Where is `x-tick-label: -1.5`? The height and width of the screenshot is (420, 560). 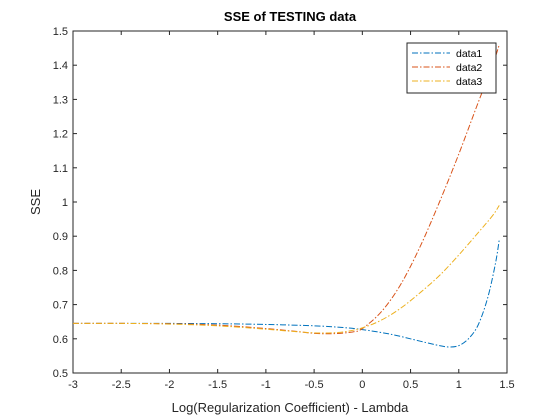 x-tick-label: -1.5 is located at coordinates (217, 385).